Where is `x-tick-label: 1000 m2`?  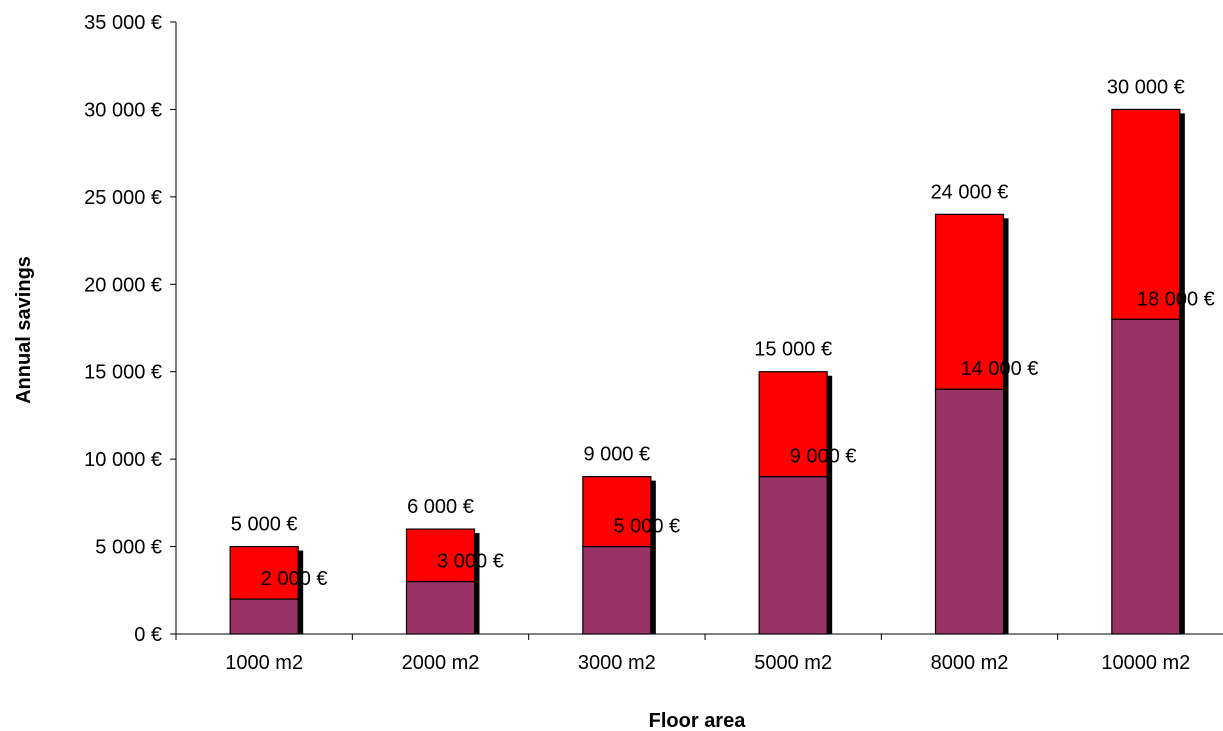
x-tick-label: 1000 m2 is located at coordinates (264, 663).